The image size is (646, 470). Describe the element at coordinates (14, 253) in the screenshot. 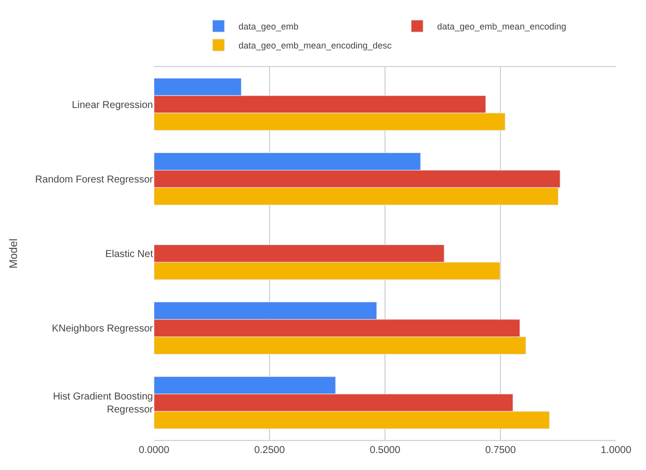

I see `y-axis-title: Model` at that location.